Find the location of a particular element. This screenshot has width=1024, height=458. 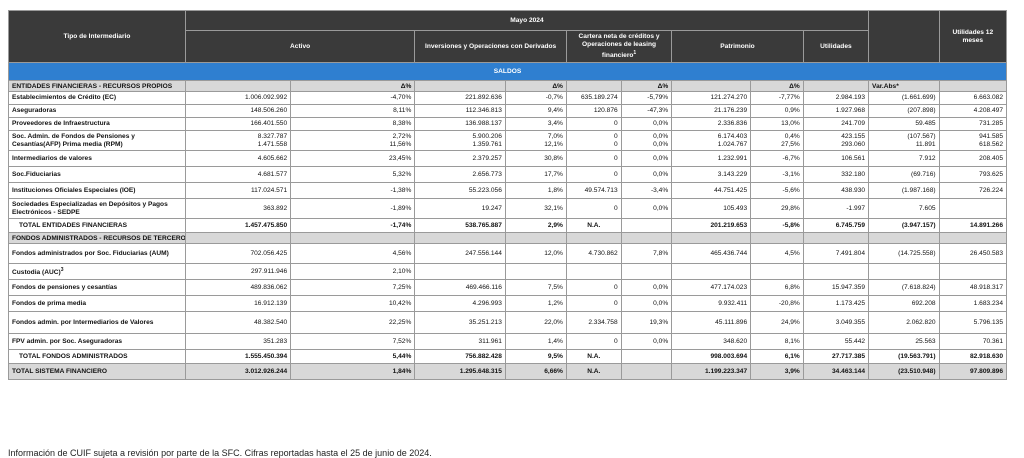

cell-d3: 7,8% is located at coordinates (646, 253).